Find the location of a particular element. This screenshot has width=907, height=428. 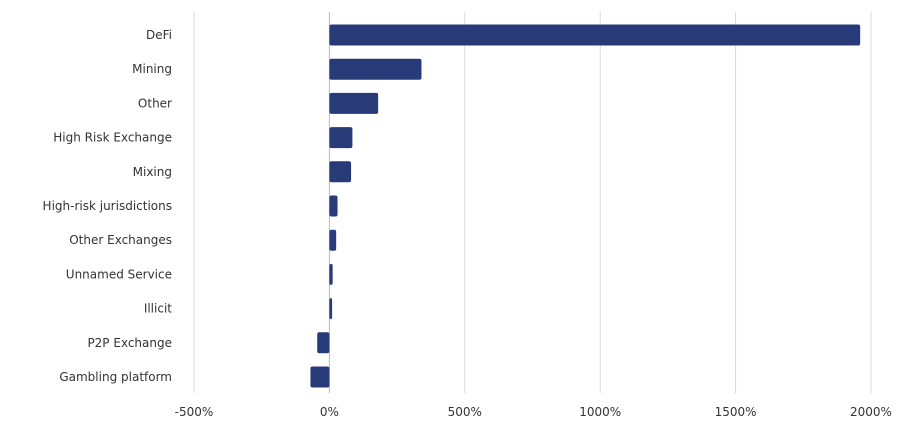

category-label: Illicit is located at coordinates (158, 309).